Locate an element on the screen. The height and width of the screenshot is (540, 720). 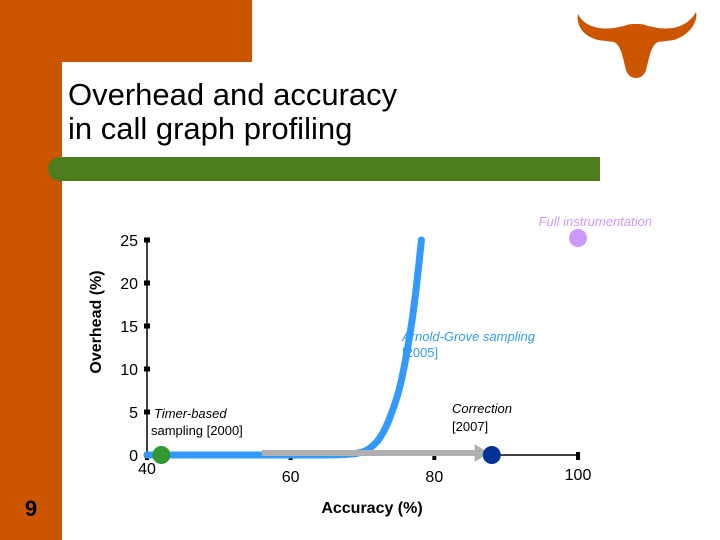
title-underline-bar is located at coordinates (324, 169).